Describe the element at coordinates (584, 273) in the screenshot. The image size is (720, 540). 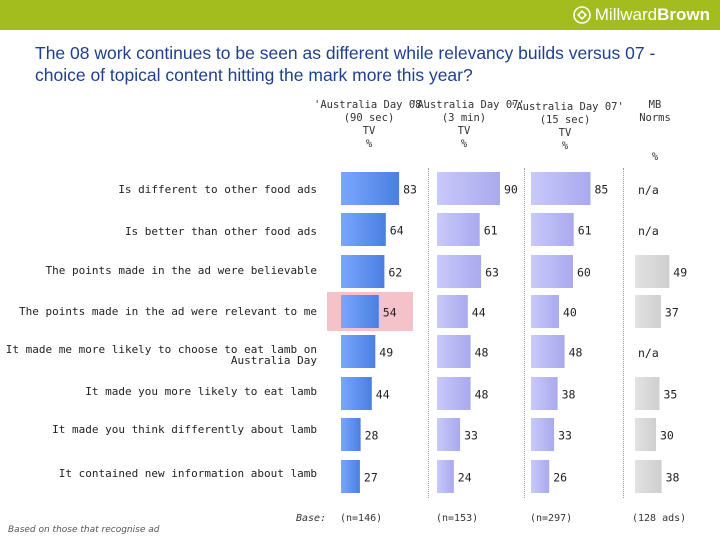
I see `value-label-ad07-15sec-2: 60` at that location.